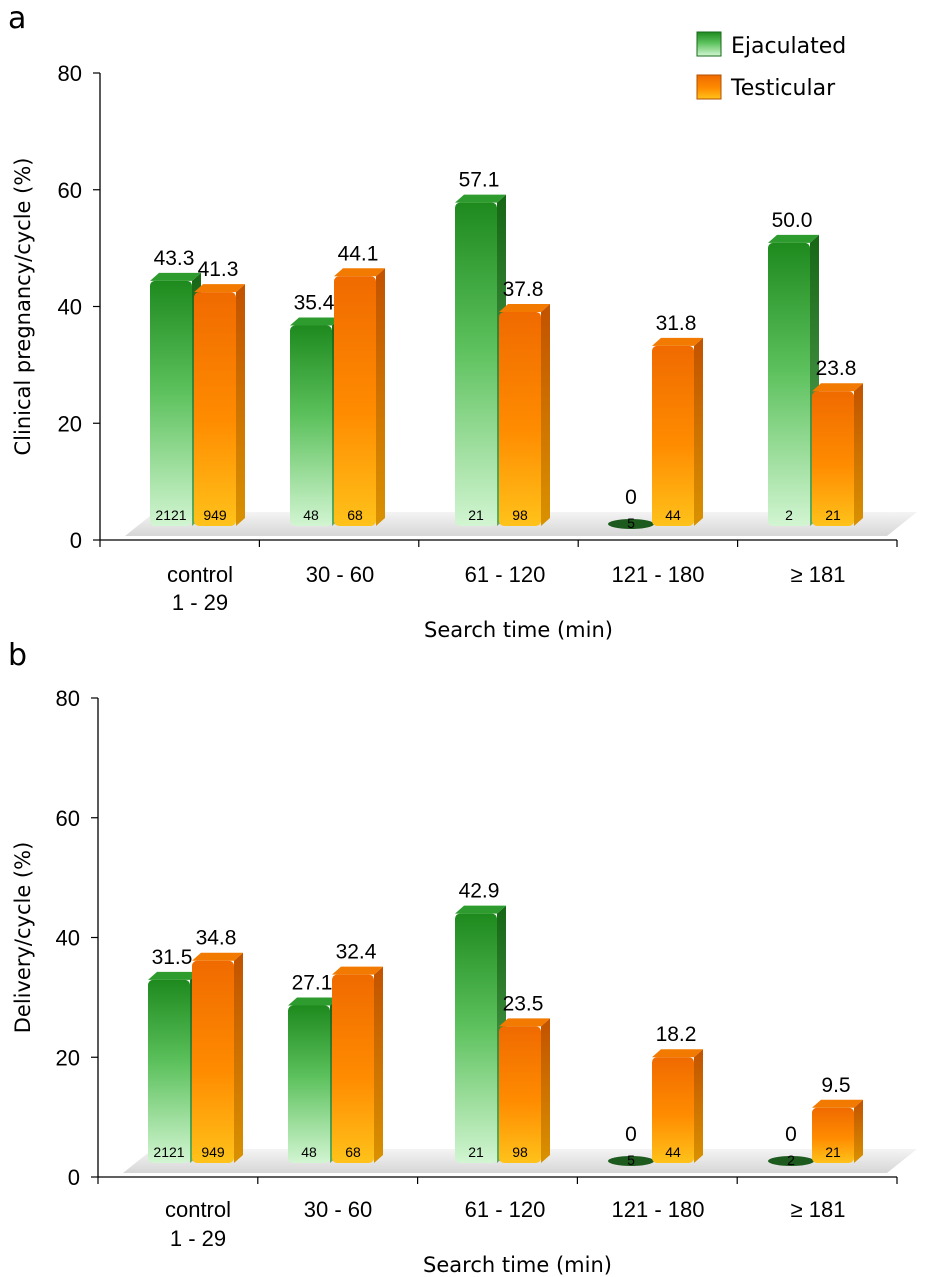  Describe the element at coordinates (792, 220) in the screenshot. I see `bar-value-label: 50.0` at that location.